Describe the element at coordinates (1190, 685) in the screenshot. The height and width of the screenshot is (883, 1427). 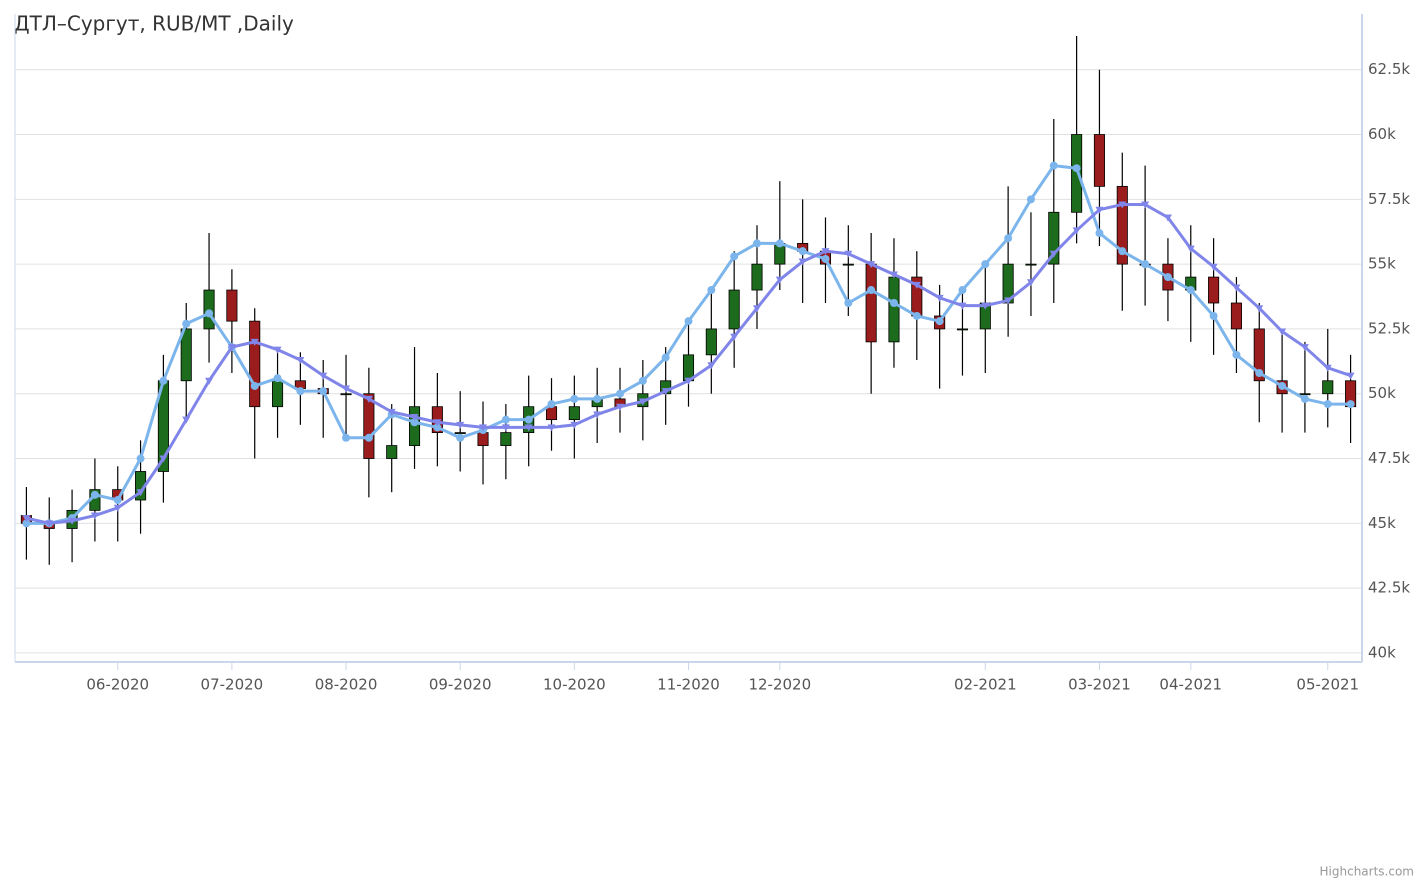
I see `x-tick-label: 04-2021` at that location.